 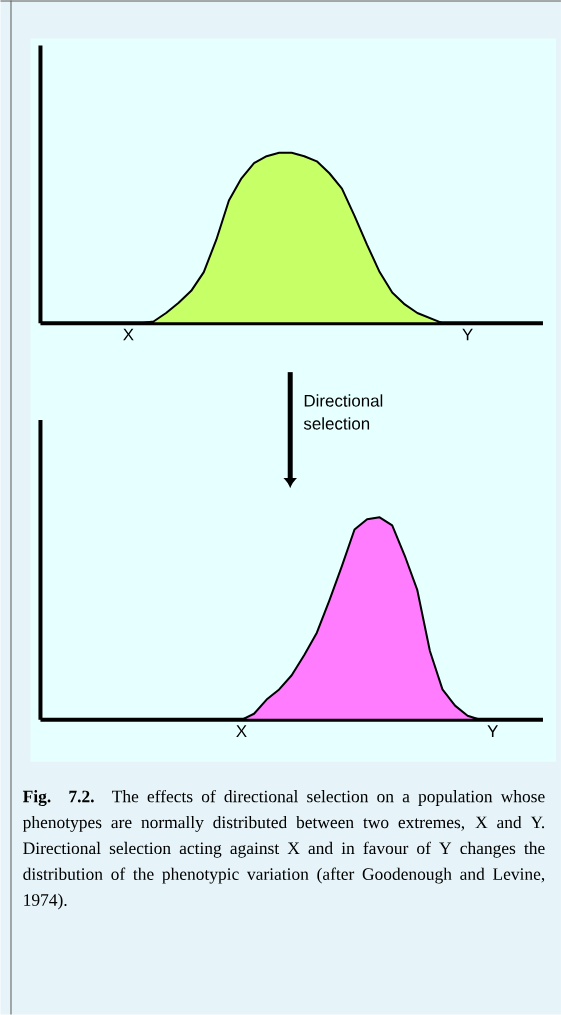 What do you see at coordinates (342, 412) in the screenshot?
I see `text: Directional selection` at bounding box center [342, 412].